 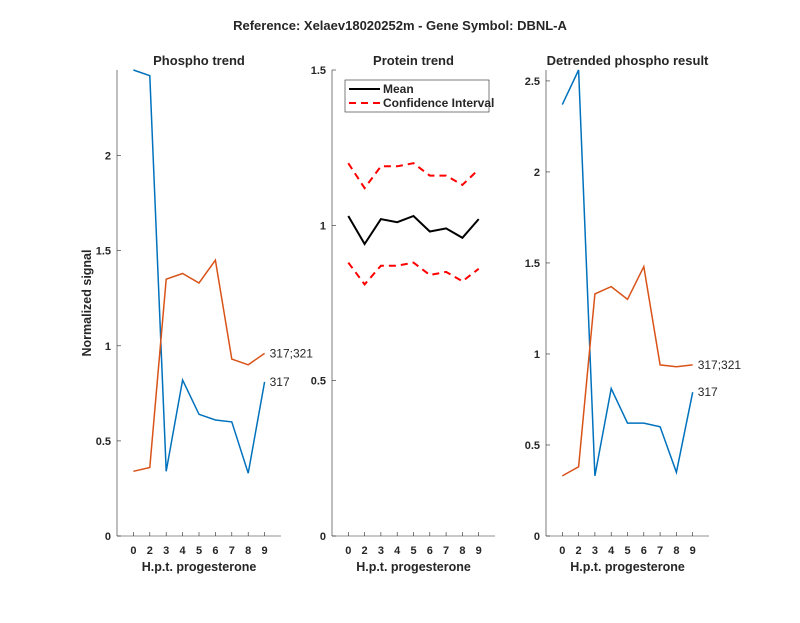 I want to click on y-axis-label: Normalized signal, so click(x=87, y=303).